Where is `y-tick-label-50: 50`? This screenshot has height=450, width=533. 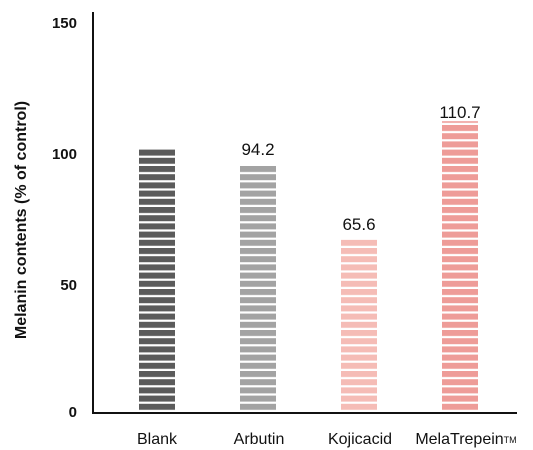
y-tick-label-50: 50 is located at coordinates (68, 285).